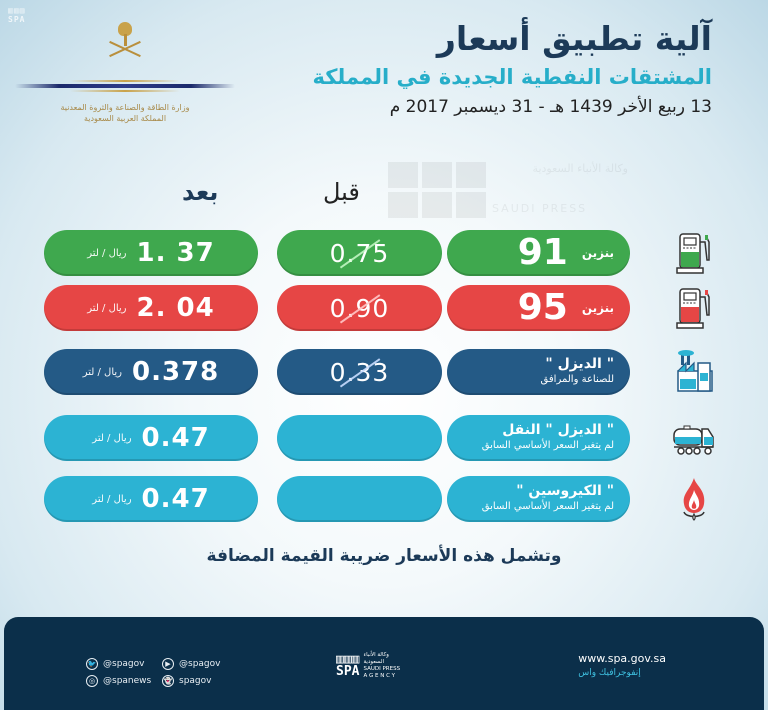 The width and height of the screenshot is (768, 710). I want to click on factory-icon, so click(695, 371).